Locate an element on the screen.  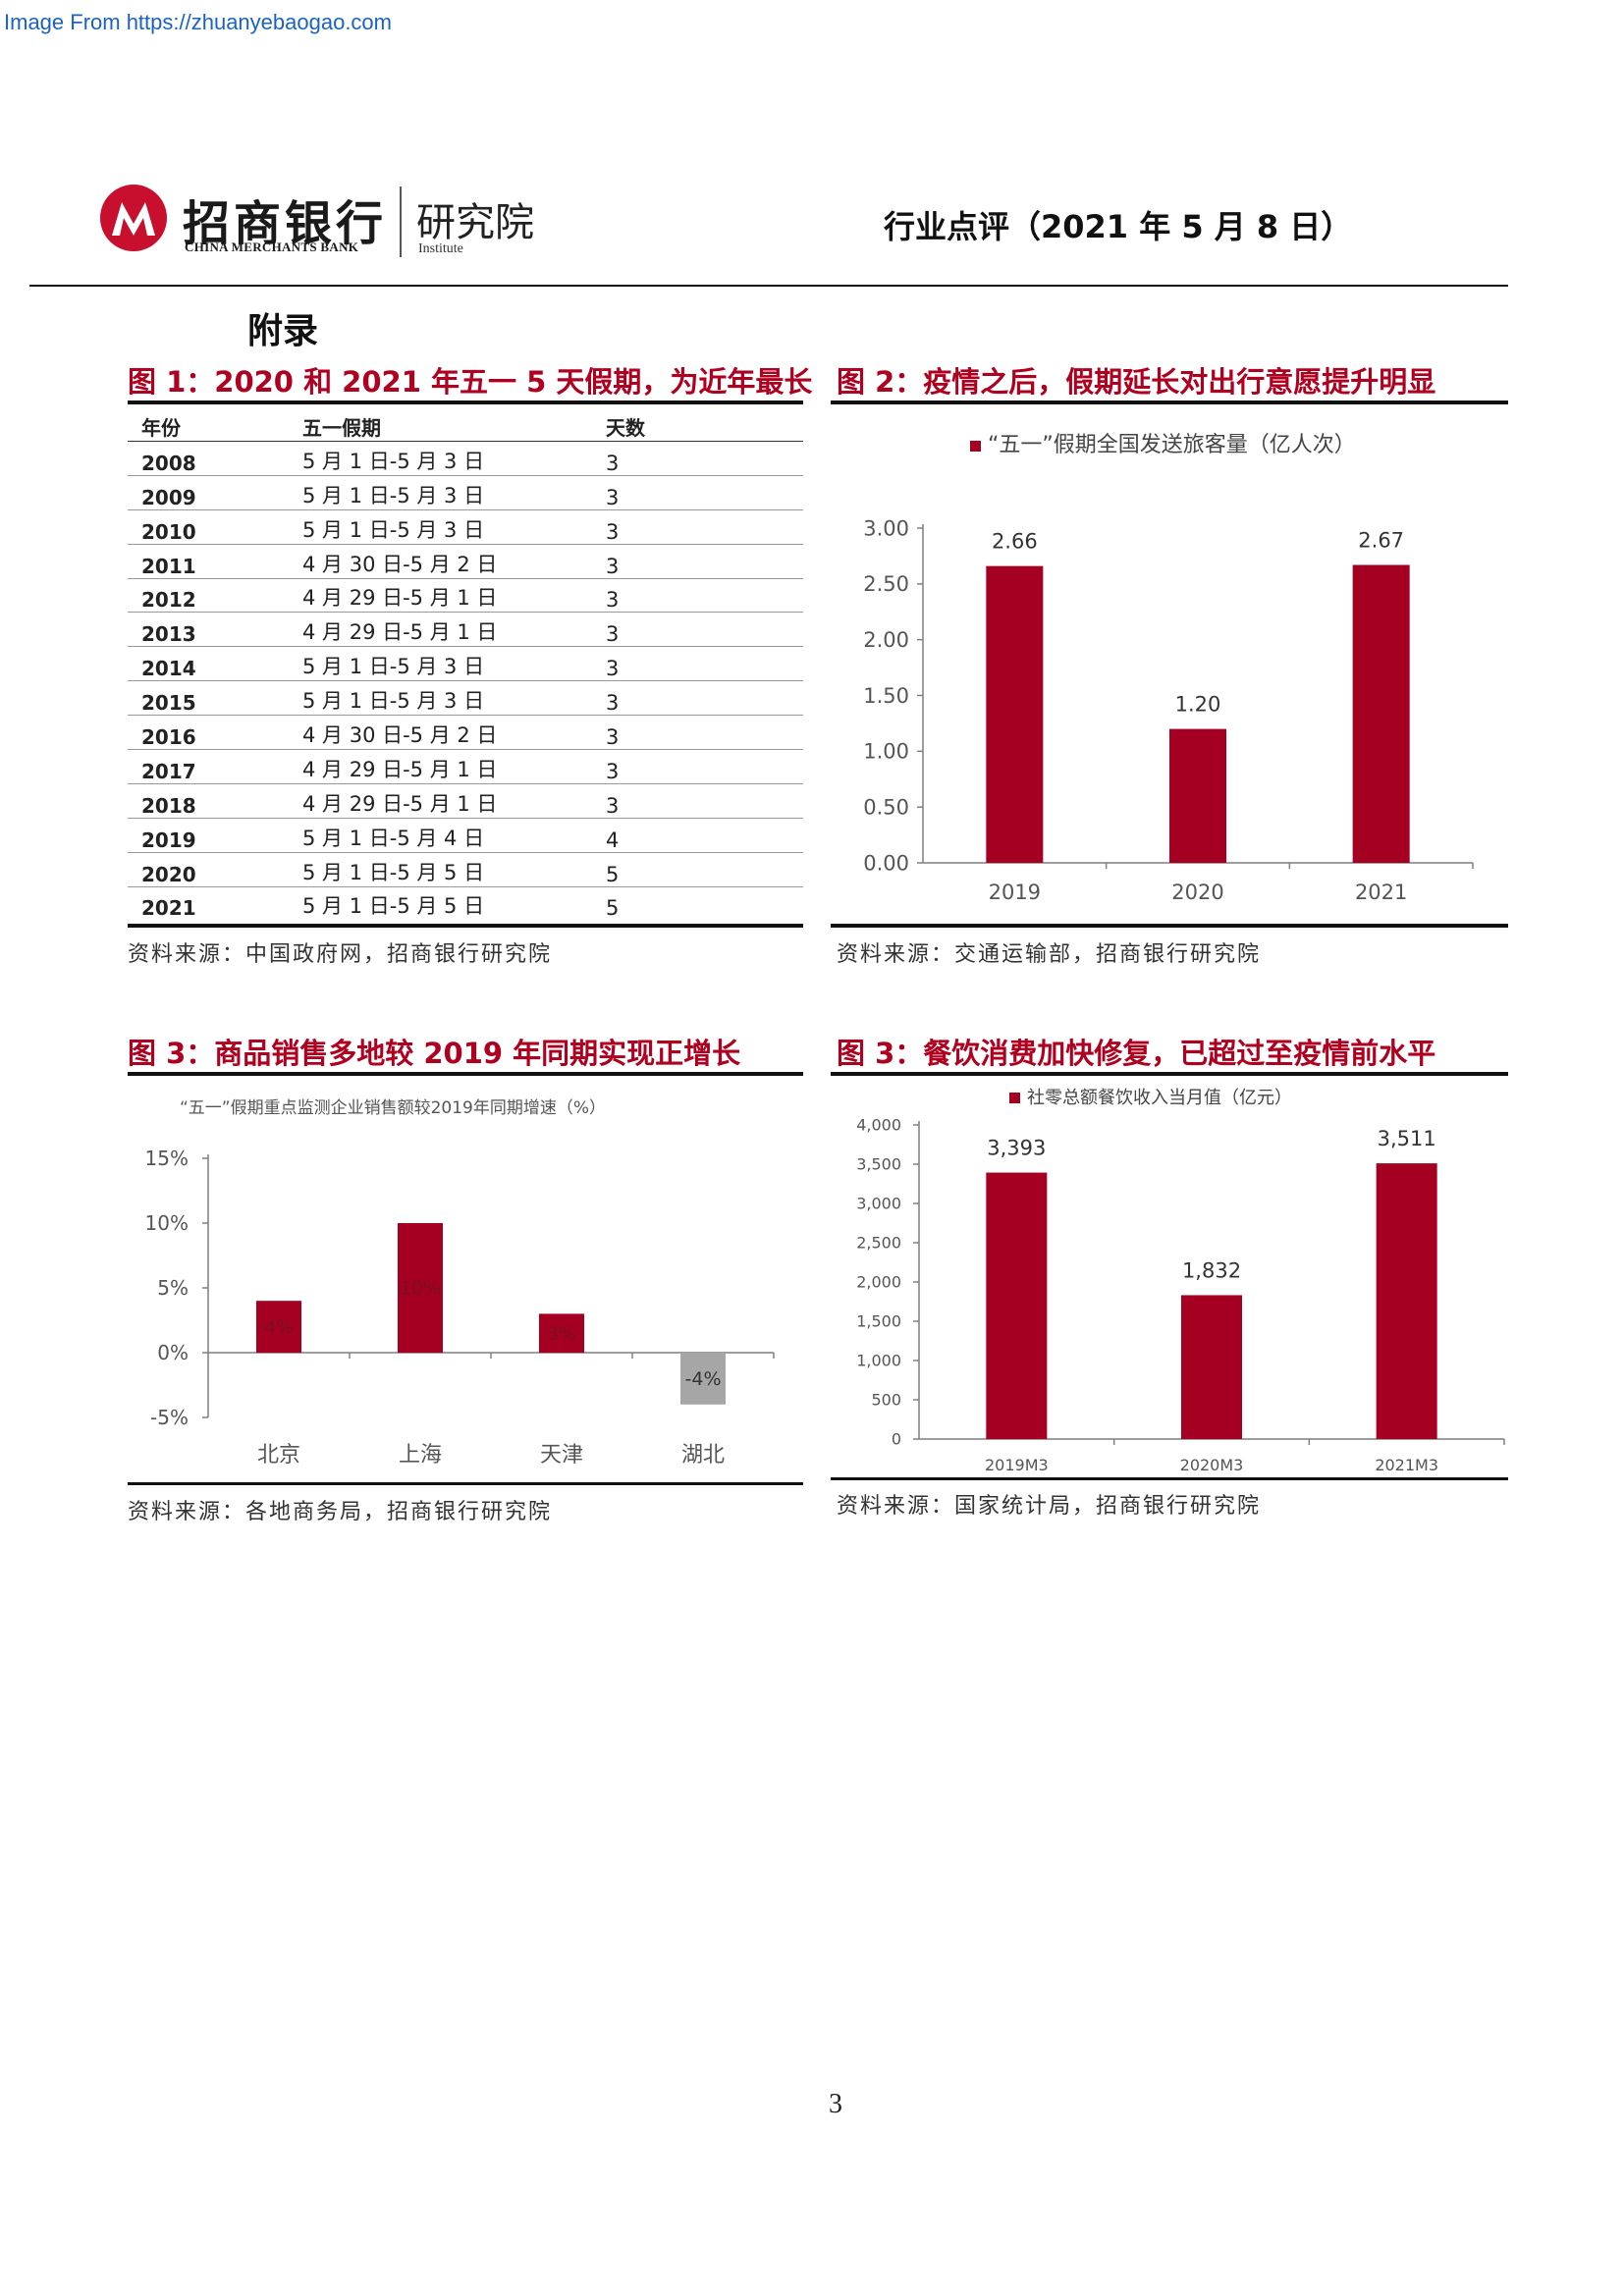
data-label: 2.67 is located at coordinates (1381, 541).